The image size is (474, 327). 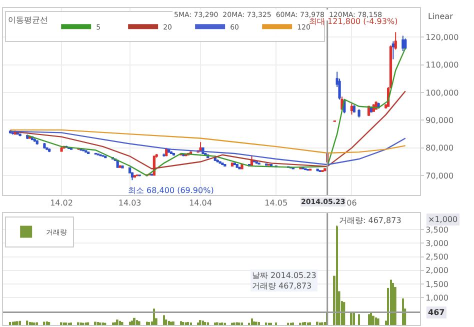 I want to click on y-tick-label: 1,500, so click(x=437, y=284).